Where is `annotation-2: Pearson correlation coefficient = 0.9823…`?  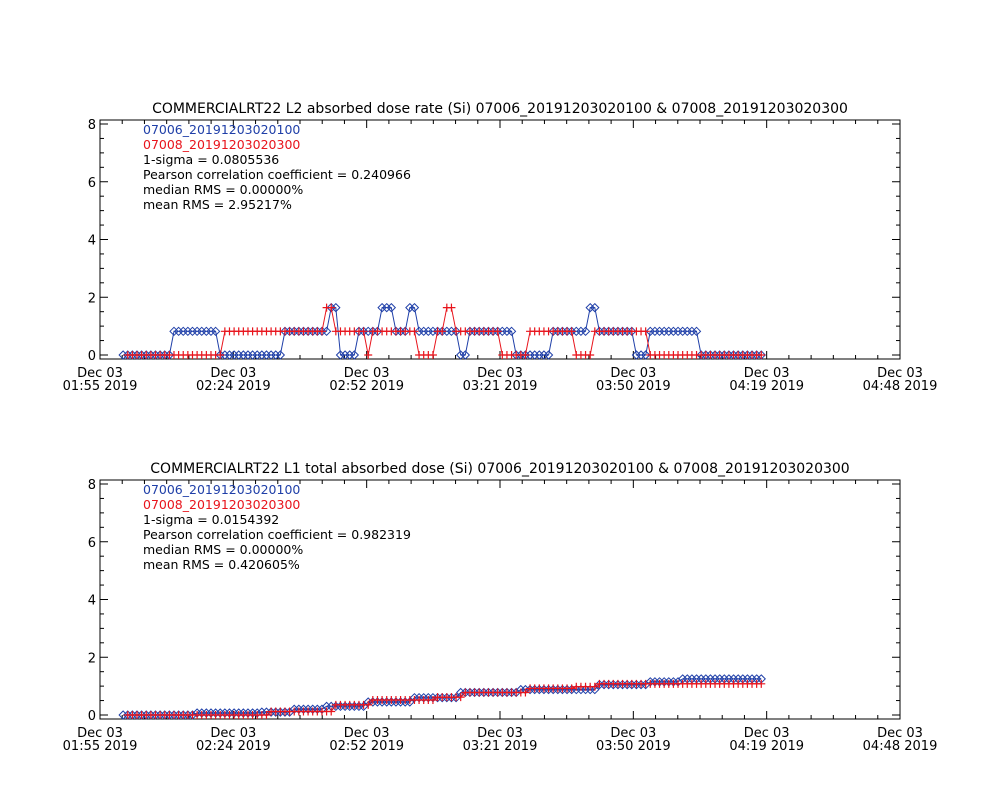
annotation-2: Pearson correlation coefficient = 0.9823… is located at coordinates (277, 534).